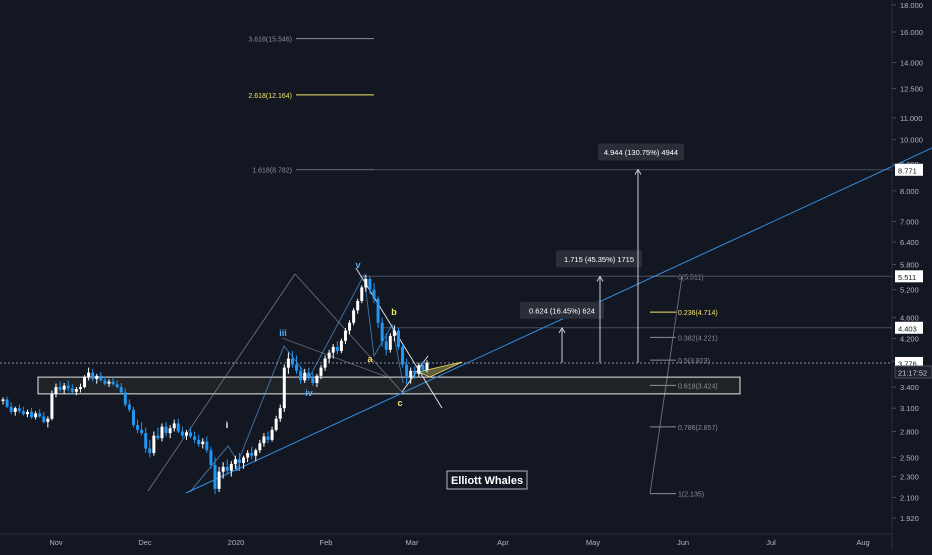 This screenshot has height=555, width=932. I want to click on fib-retracement-label: 0.236(4.714), so click(698, 313).